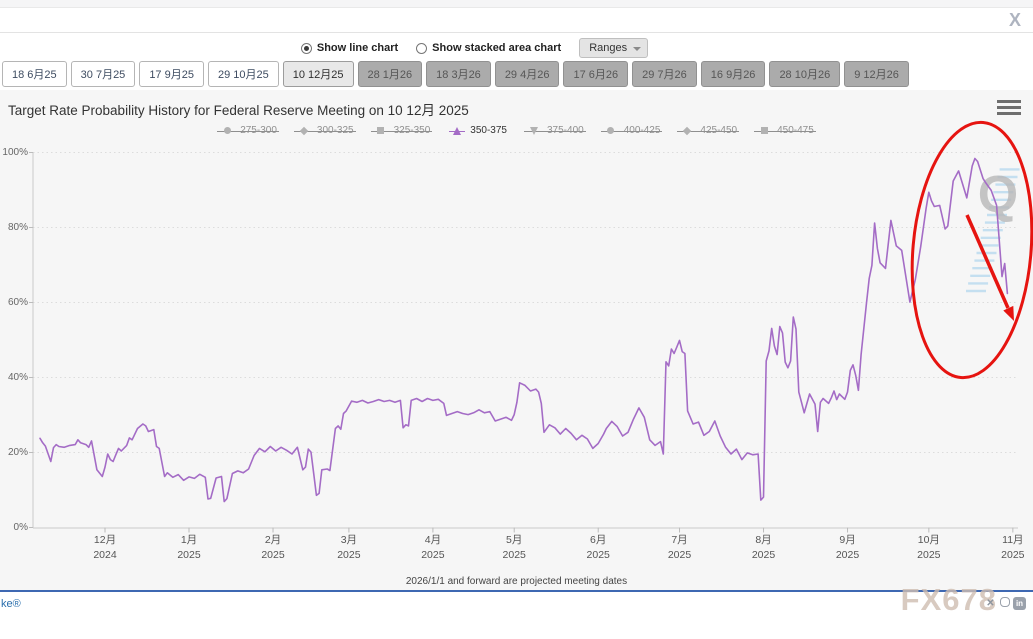 This screenshot has height=639, width=1033. Describe the element at coordinates (349, 547) in the screenshot. I see `x-axis-tick-label: 3月 2025` at that location.